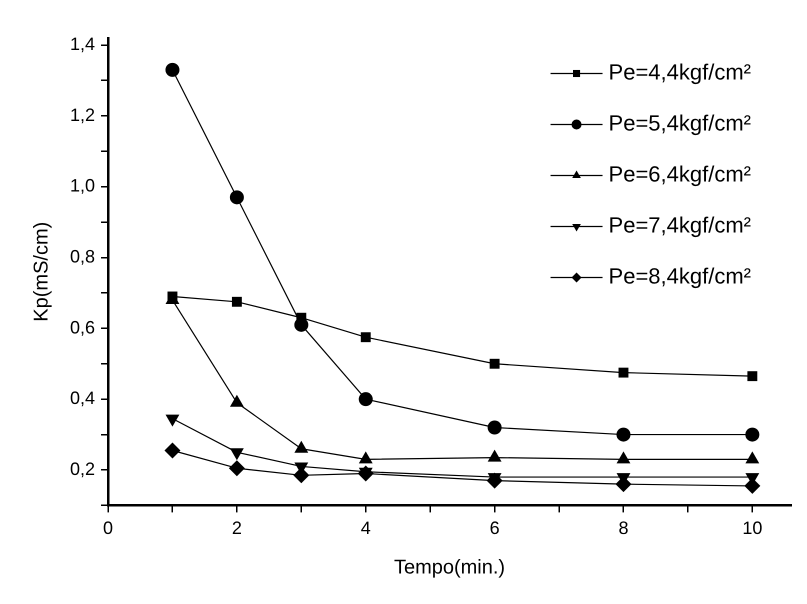 Image resolution: width=807 pixels, height=604 pixels. Describe the element at coordinates (679, 174) in the screenshot. I see `legend-label: Pe=6,4kgf/cm²` at that location.